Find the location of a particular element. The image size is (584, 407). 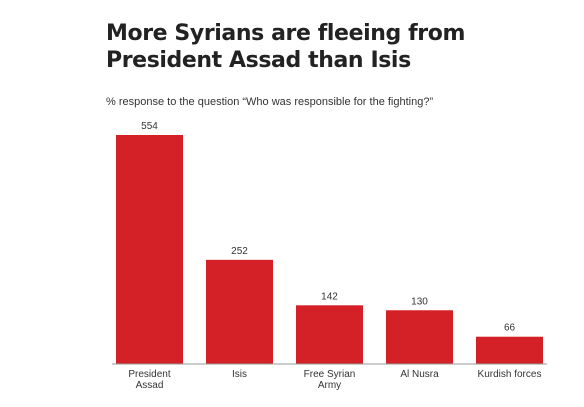

data-label: 252 is located at coordinates (239, 251).